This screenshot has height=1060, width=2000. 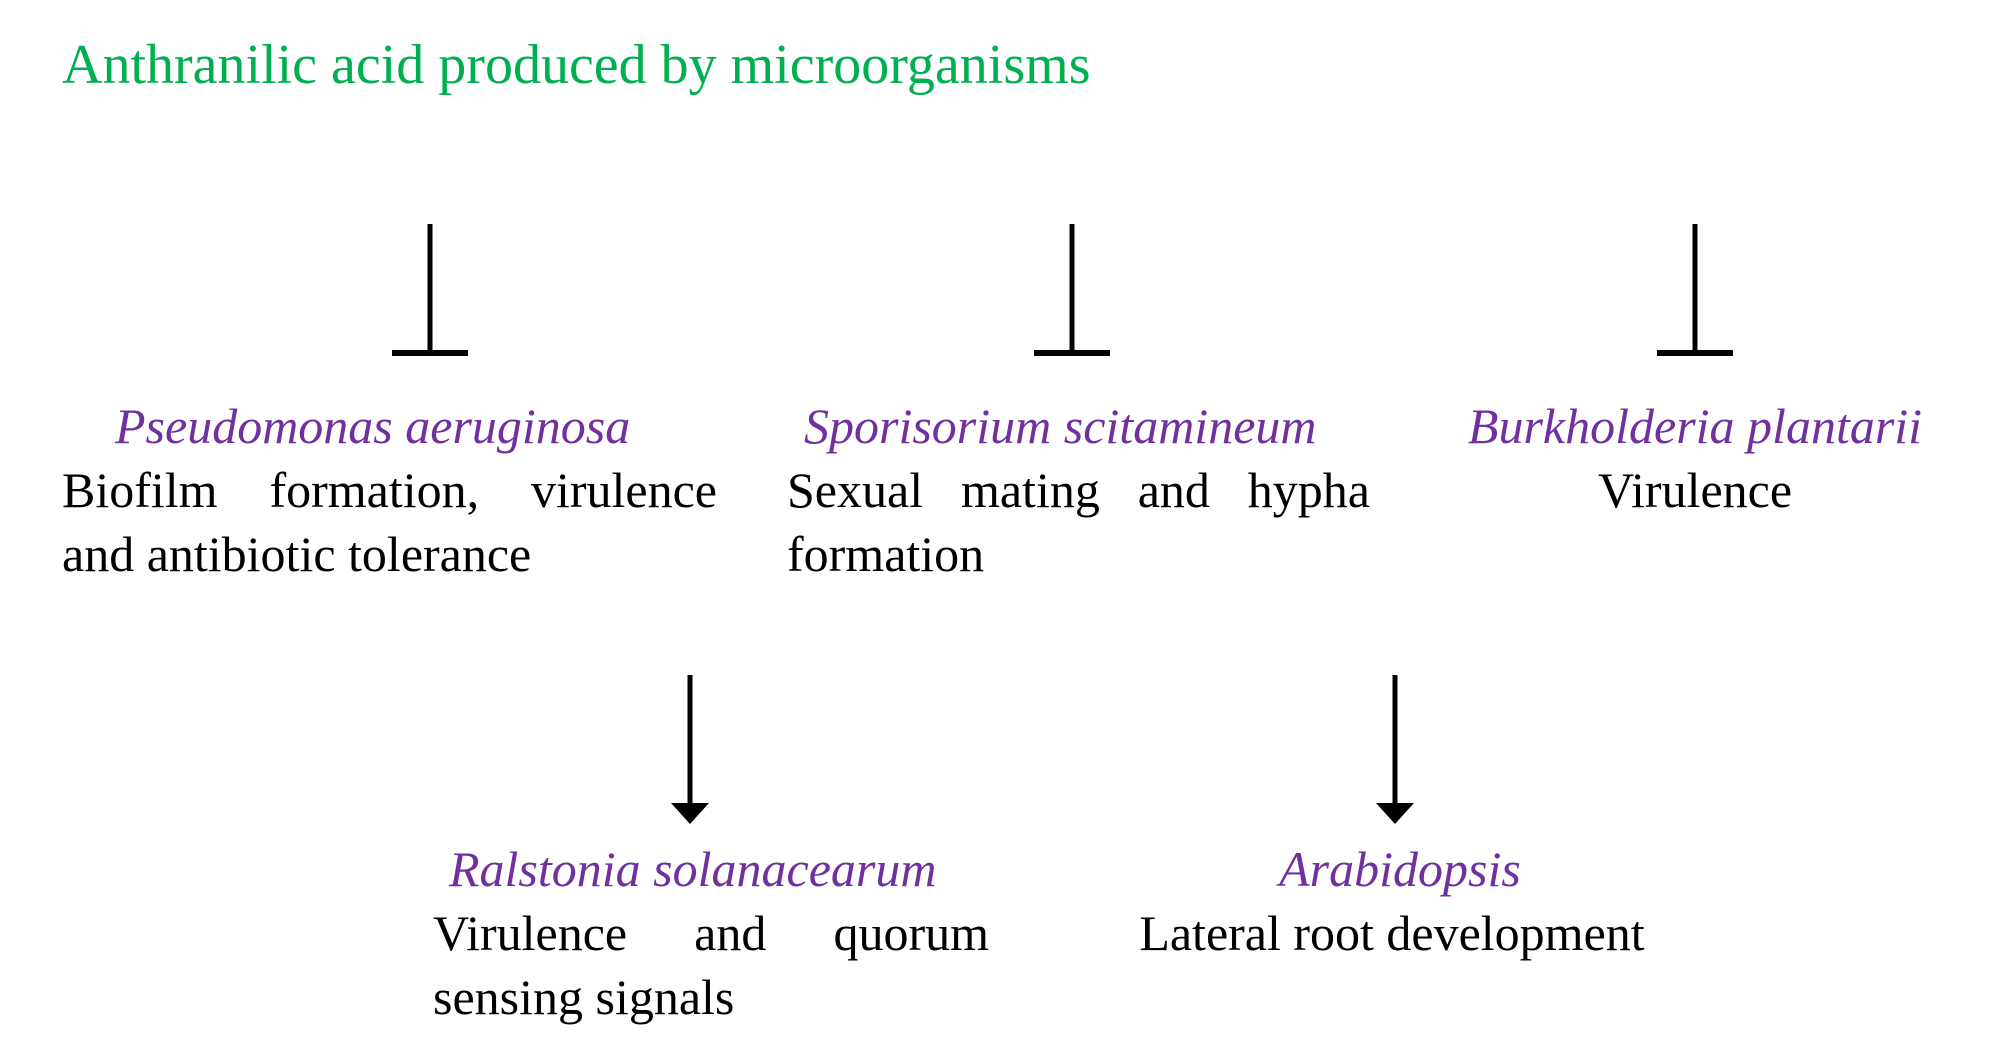 I want to click on species-ralstonia: Ralstonia solanacearum, so click(x=693, y=869).